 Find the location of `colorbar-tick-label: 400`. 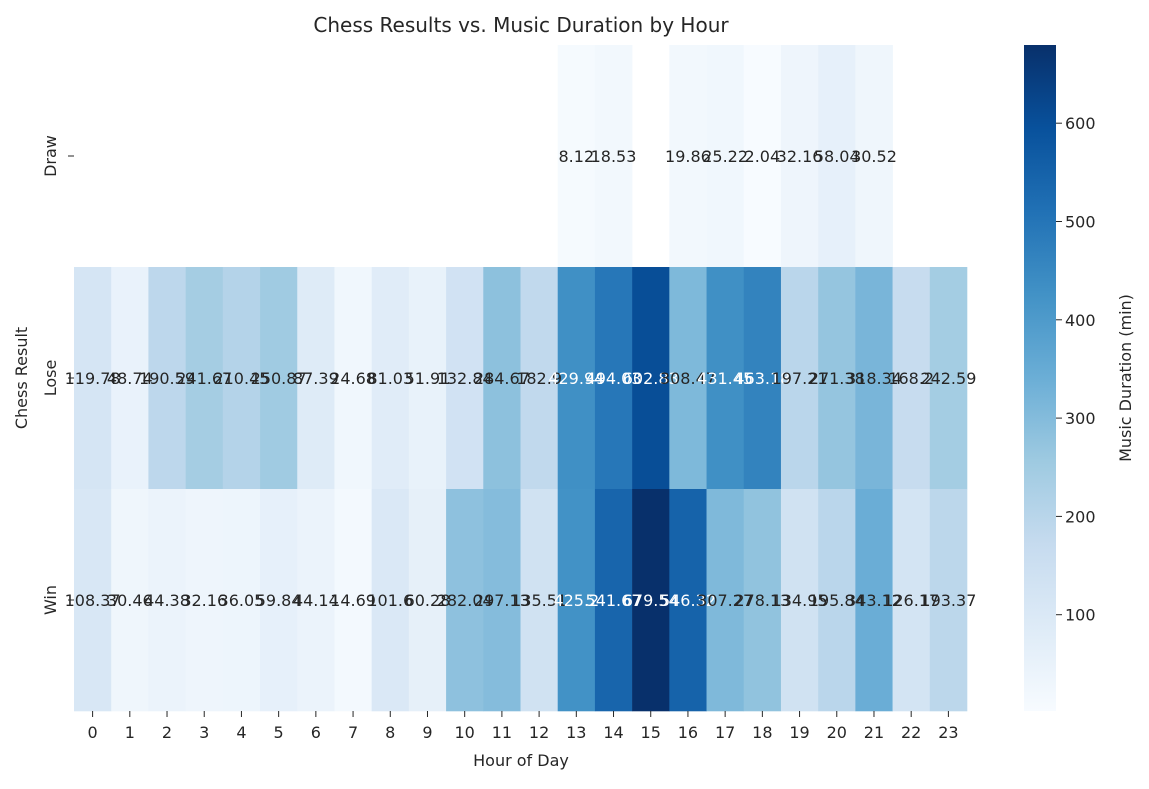

colorbar-tick-label: 400 is located at coordinates (1080, 320).